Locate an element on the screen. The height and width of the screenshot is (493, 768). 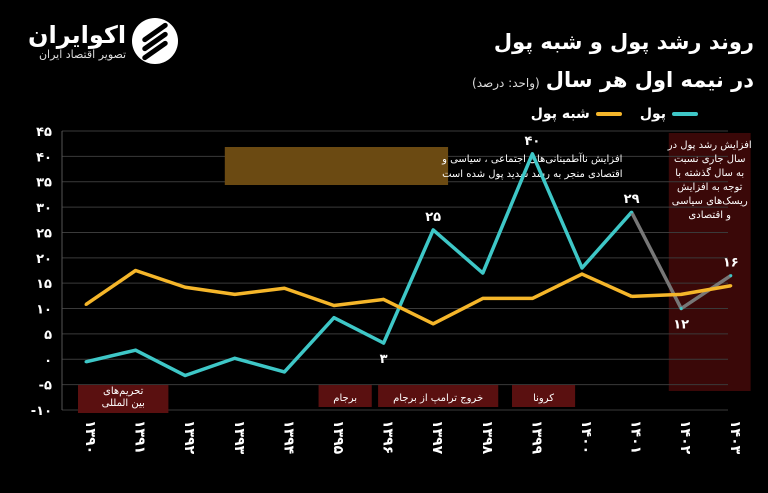
chart-subtitle: در نیمه اول هر سال (واحد: درصد) is located at coordinates (613, 80).